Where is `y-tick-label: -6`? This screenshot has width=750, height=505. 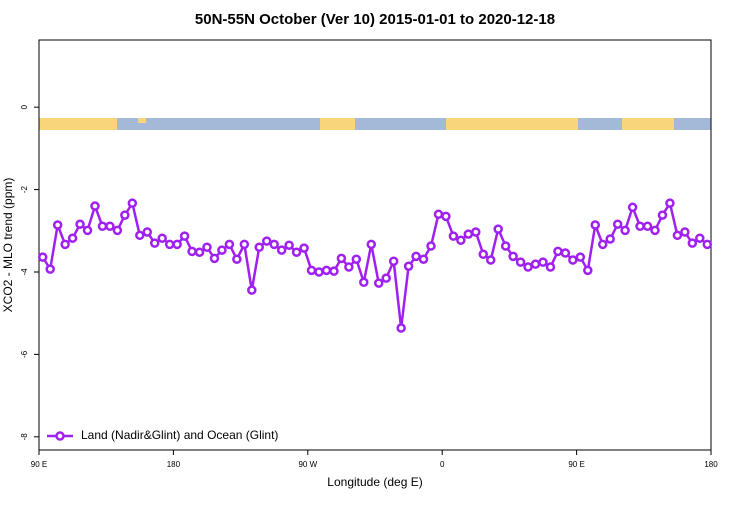 y-tick-label: -6 is located at coordinates (24, 354).